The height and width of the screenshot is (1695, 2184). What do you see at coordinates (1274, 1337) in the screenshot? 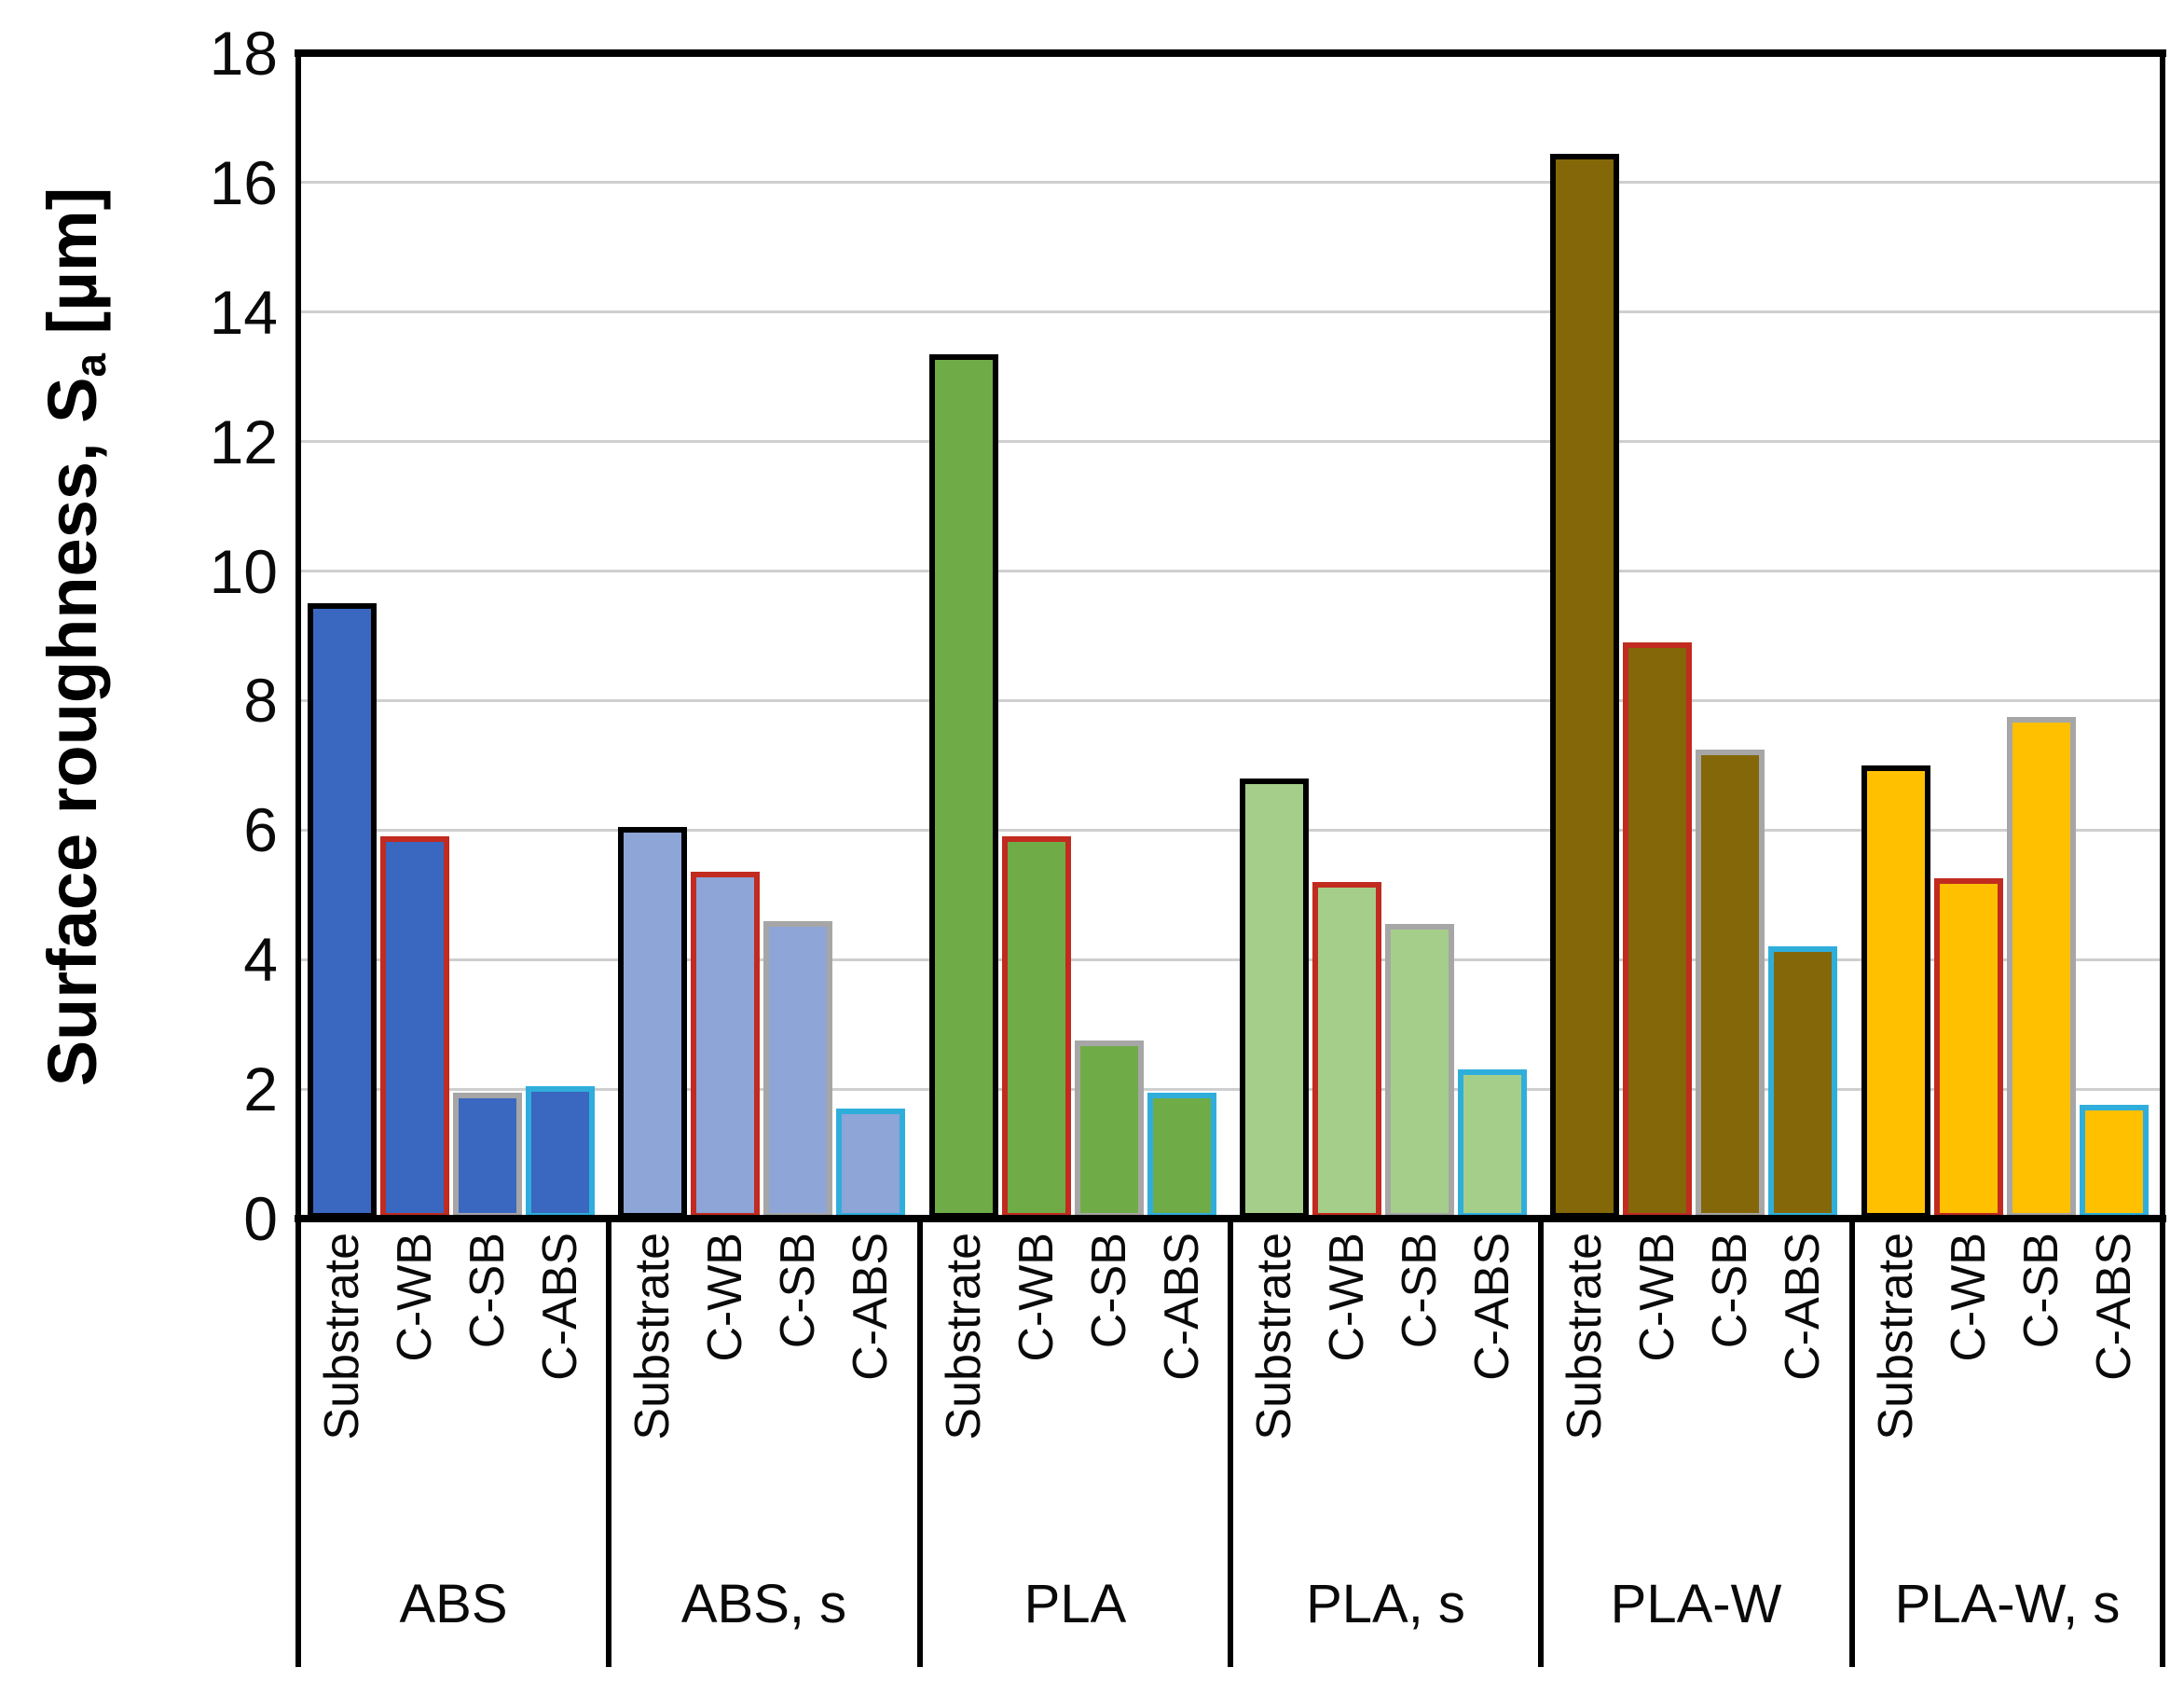
I see `x-tick-label-pla-s-substrate: Substrate` at bounding box center [1274, 1337].